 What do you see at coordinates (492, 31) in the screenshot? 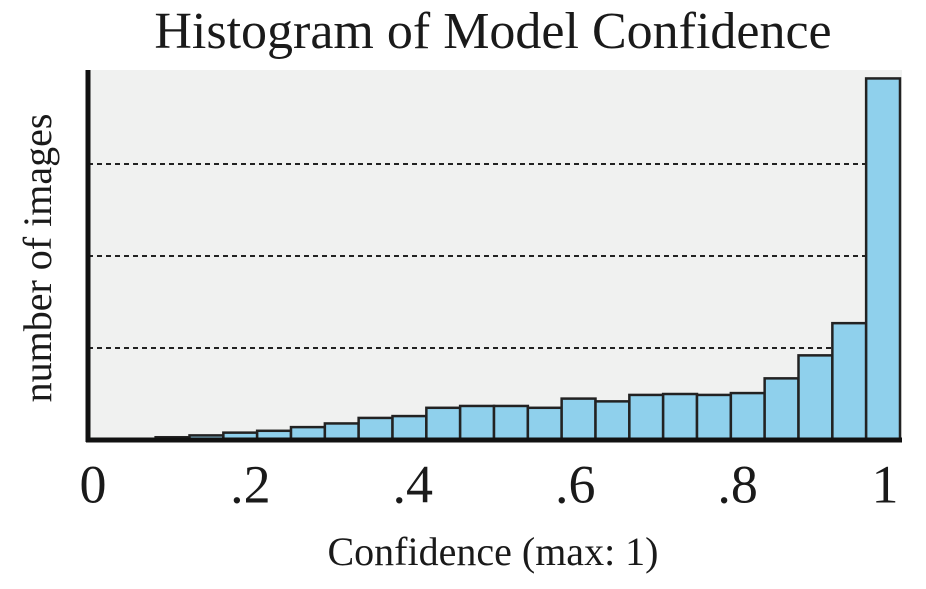
I see `chart-title: Histogram of Model Confidence` at bounding box center [492, 31].